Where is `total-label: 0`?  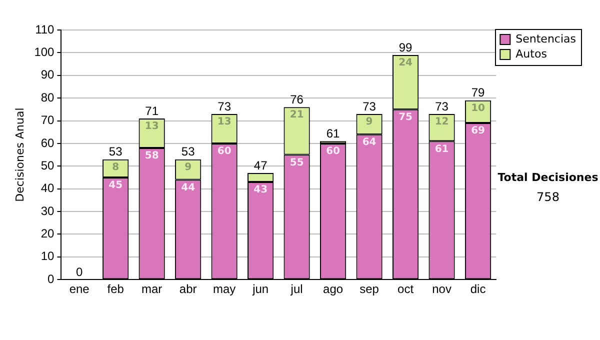 total-label: 0 is located at coordinates (79, 271).